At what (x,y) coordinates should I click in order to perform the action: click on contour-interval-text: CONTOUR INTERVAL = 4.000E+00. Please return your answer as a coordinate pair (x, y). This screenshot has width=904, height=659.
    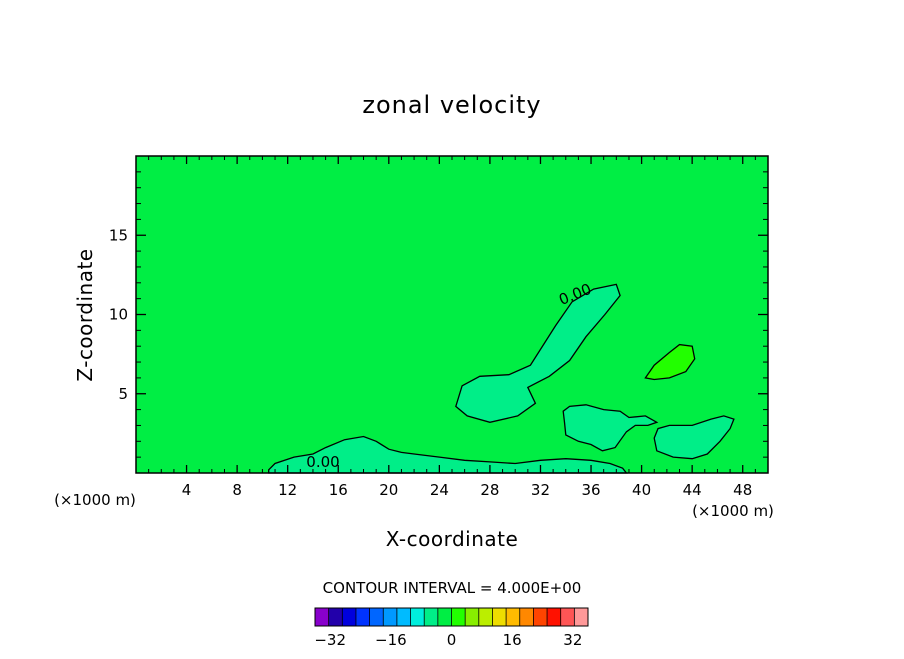
    Looking at the image, I should click on (452, 588).